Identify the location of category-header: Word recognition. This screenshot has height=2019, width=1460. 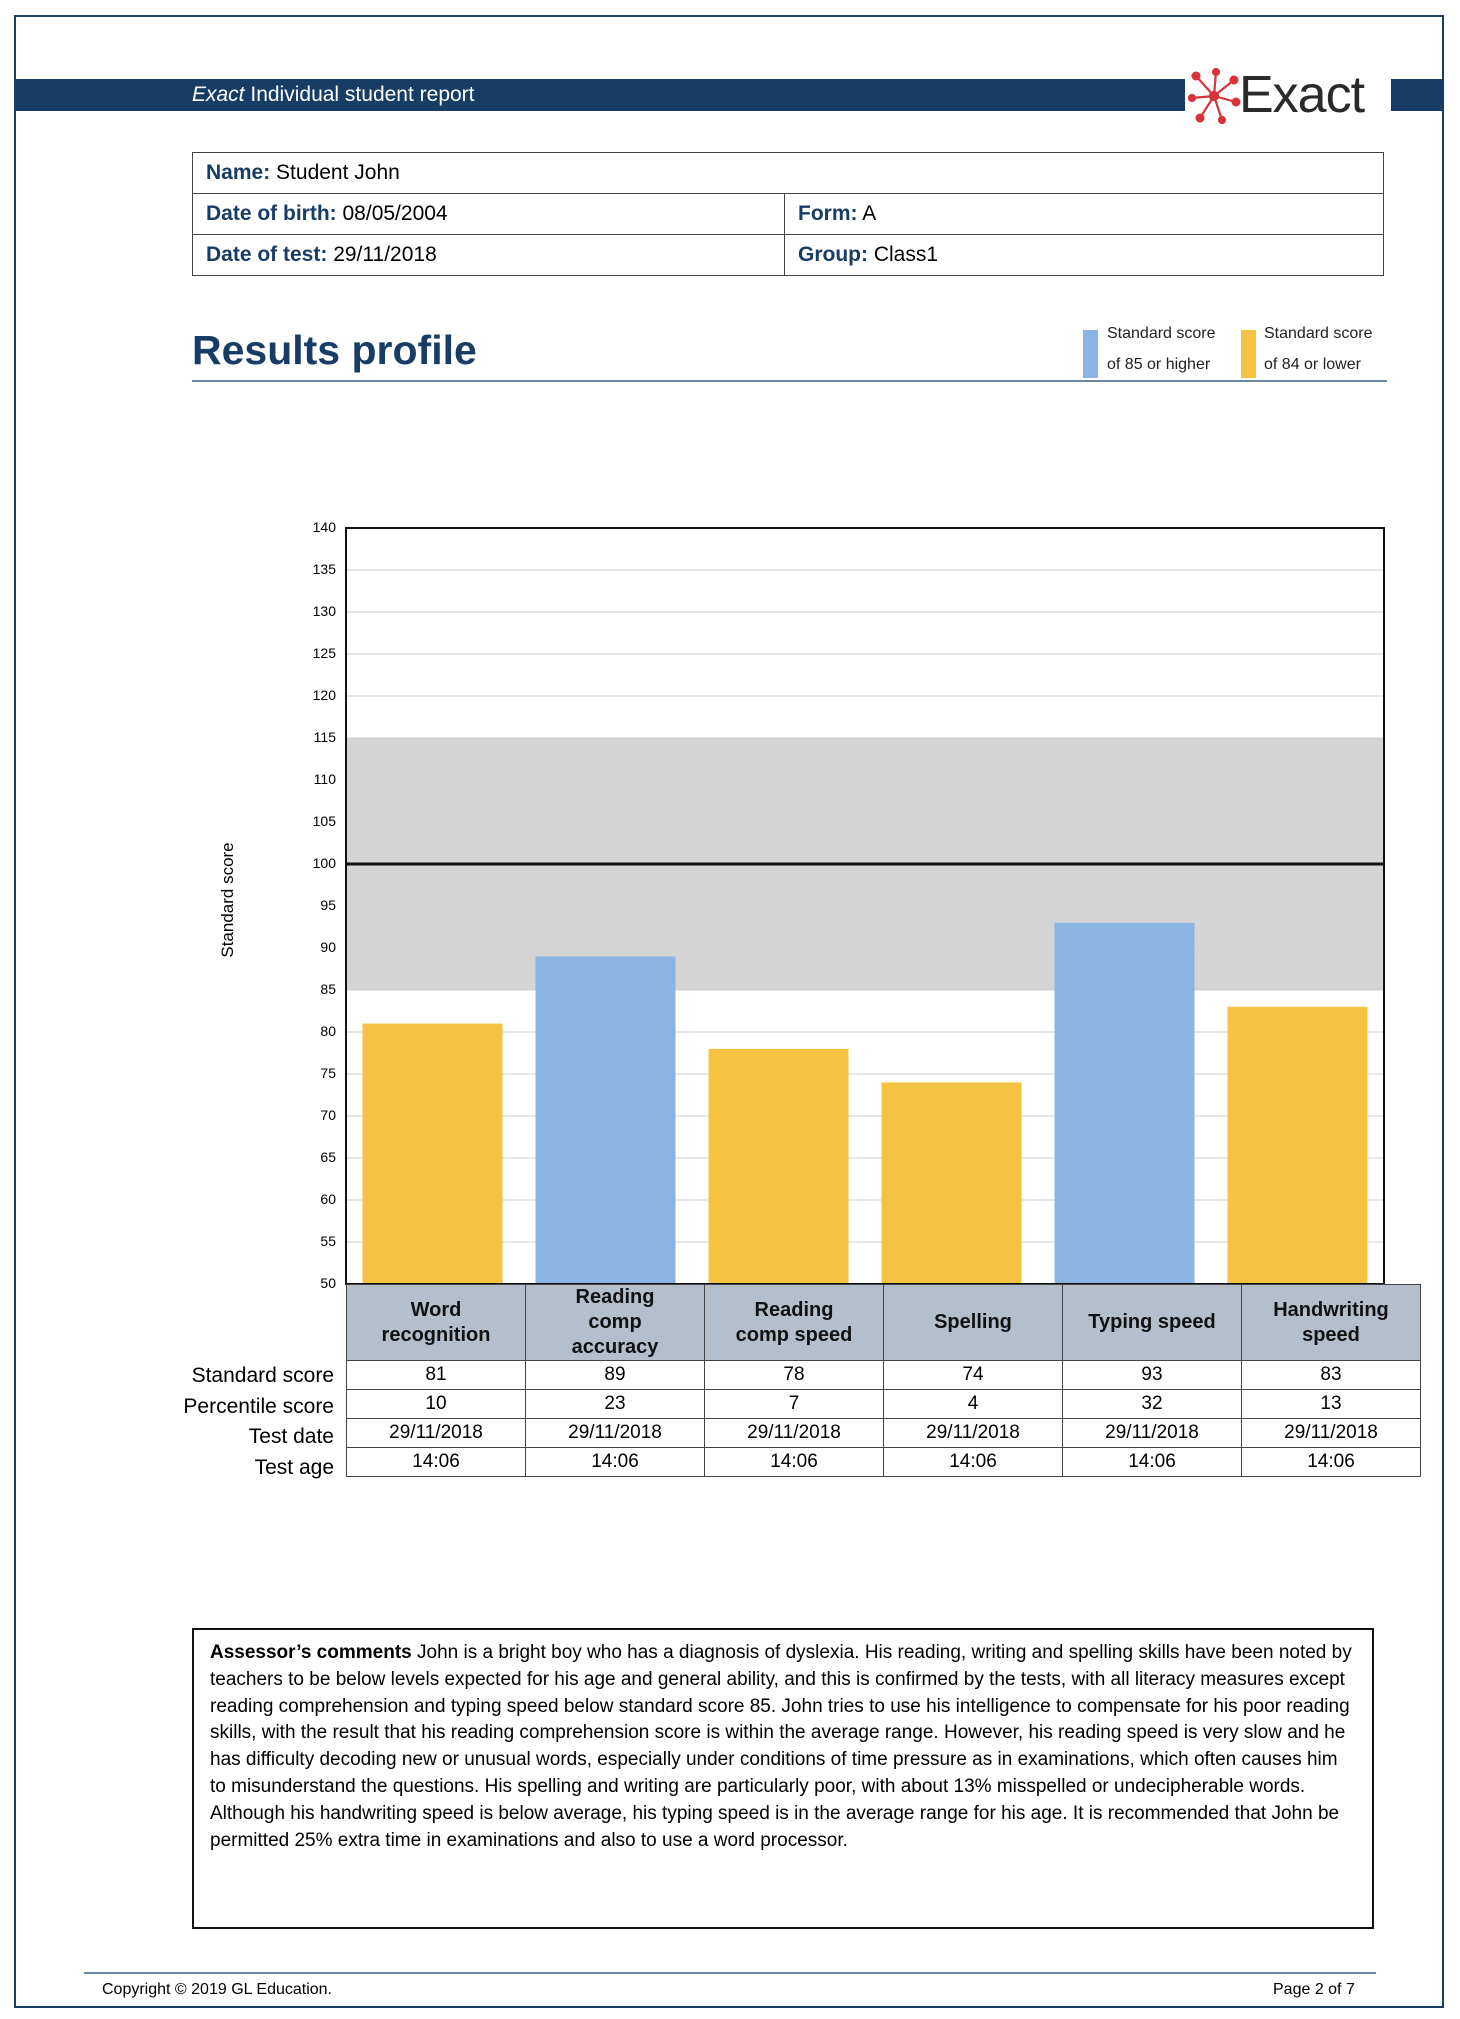
(436, 1322).